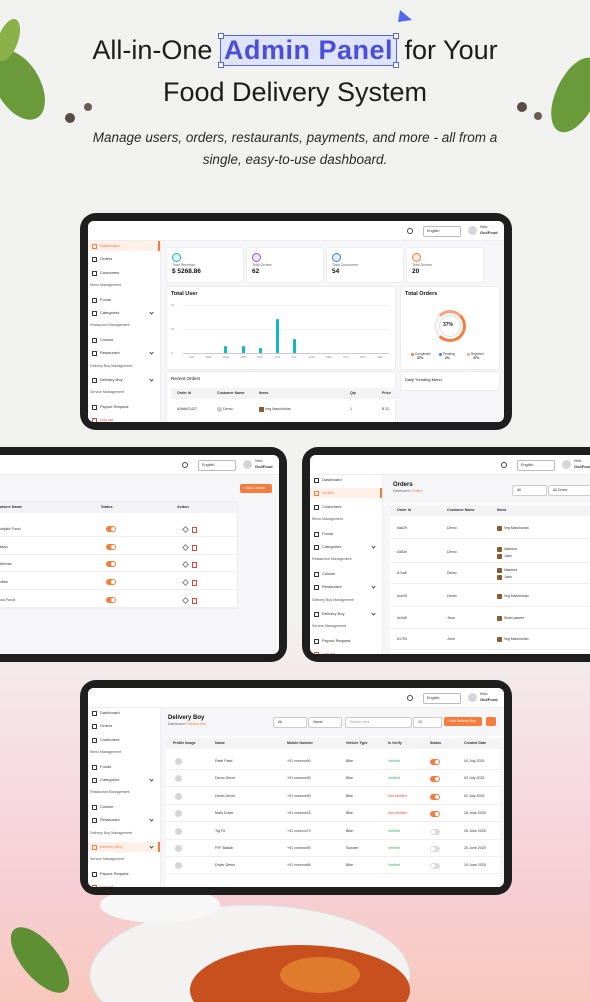 This screenshot has height=1002, width=590. Describe the element at coordinates (402, 618) in the screenshot. I see `order-id: #c0d6` at that location.